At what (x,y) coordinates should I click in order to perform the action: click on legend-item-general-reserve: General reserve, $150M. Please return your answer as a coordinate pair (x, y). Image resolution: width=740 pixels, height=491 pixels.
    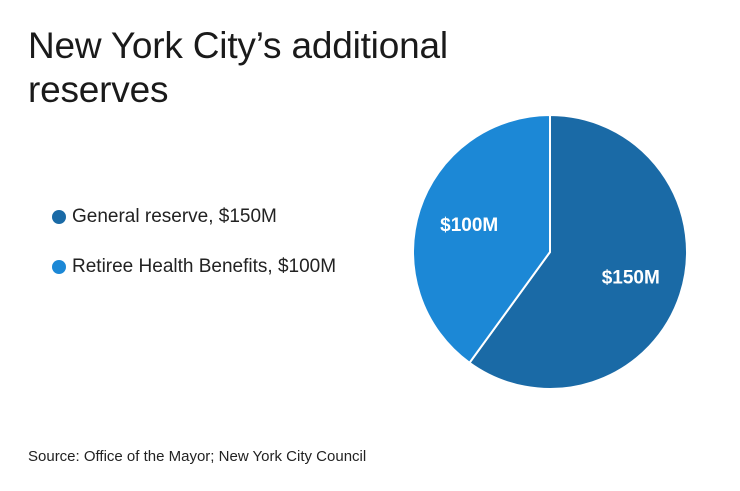
    Looking at the image, I should click on (194, 217).